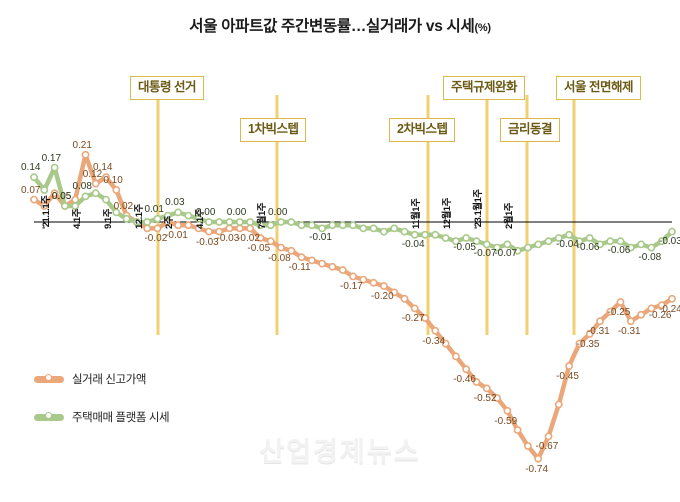 This screenshot has height=502, width=680. Describe the element at coordinates (482, 28) in the screenshot. I see `chart-title-unit: (%)` at that location.